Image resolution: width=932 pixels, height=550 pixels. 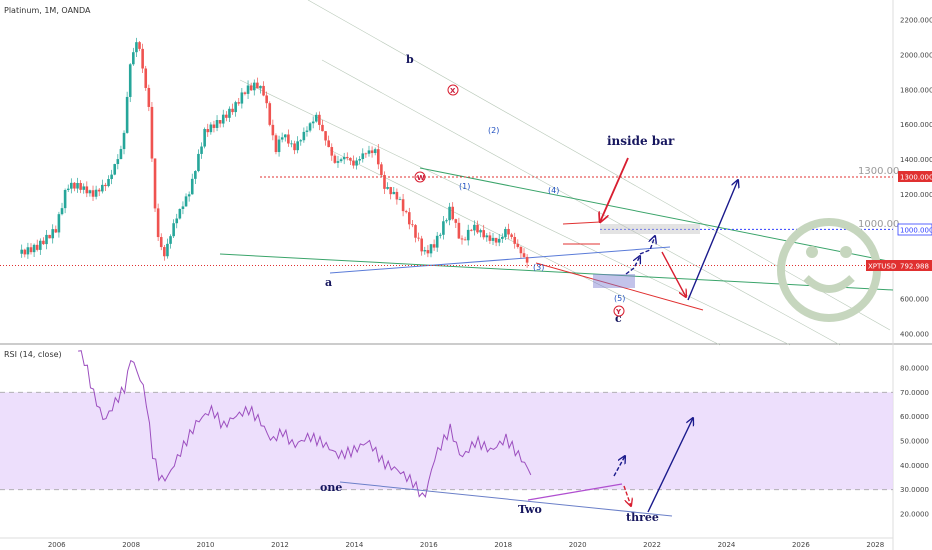 What do you see at coordinates (47, 10) in the screenshot?
I see `symbol-header: Platinum, 1M, OANDA` at bounding box center [47, 10].